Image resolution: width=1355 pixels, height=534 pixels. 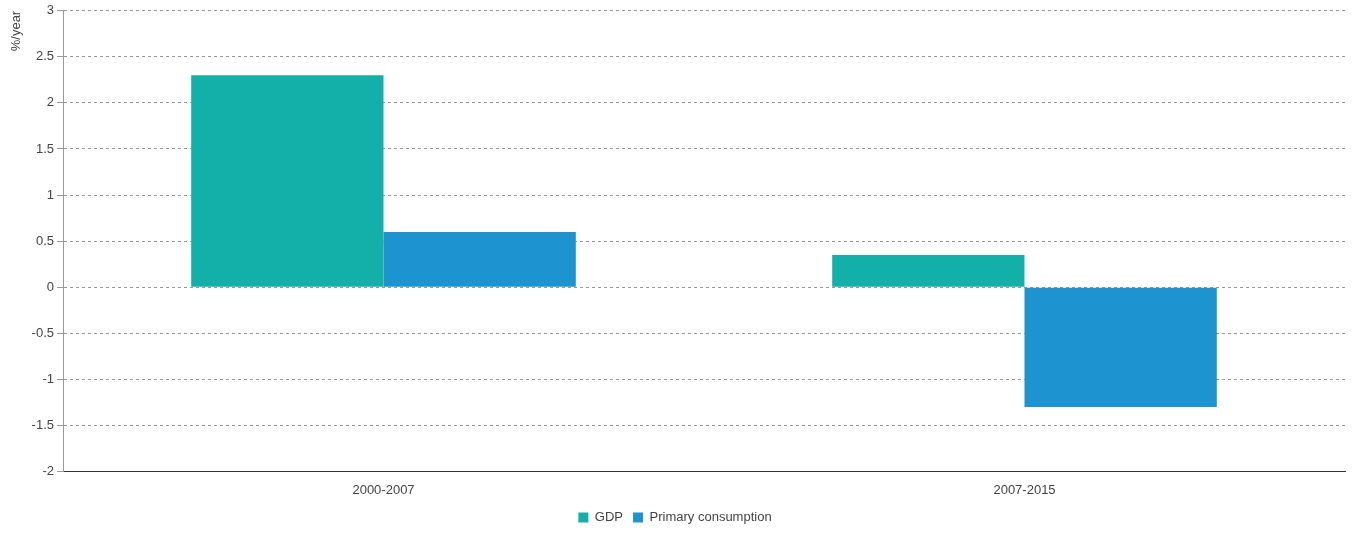 What do you see at coordinates (609, 517) in the screenshot?
I see `legend-label: GDP` at bounding box center [609, 517].